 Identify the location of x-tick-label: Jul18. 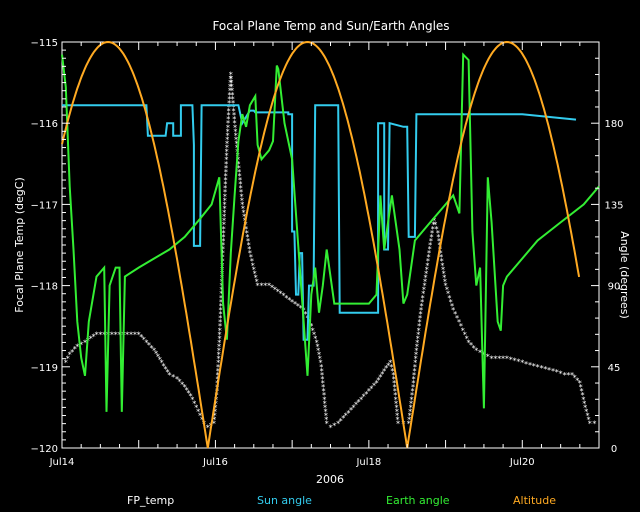
(368, 462).